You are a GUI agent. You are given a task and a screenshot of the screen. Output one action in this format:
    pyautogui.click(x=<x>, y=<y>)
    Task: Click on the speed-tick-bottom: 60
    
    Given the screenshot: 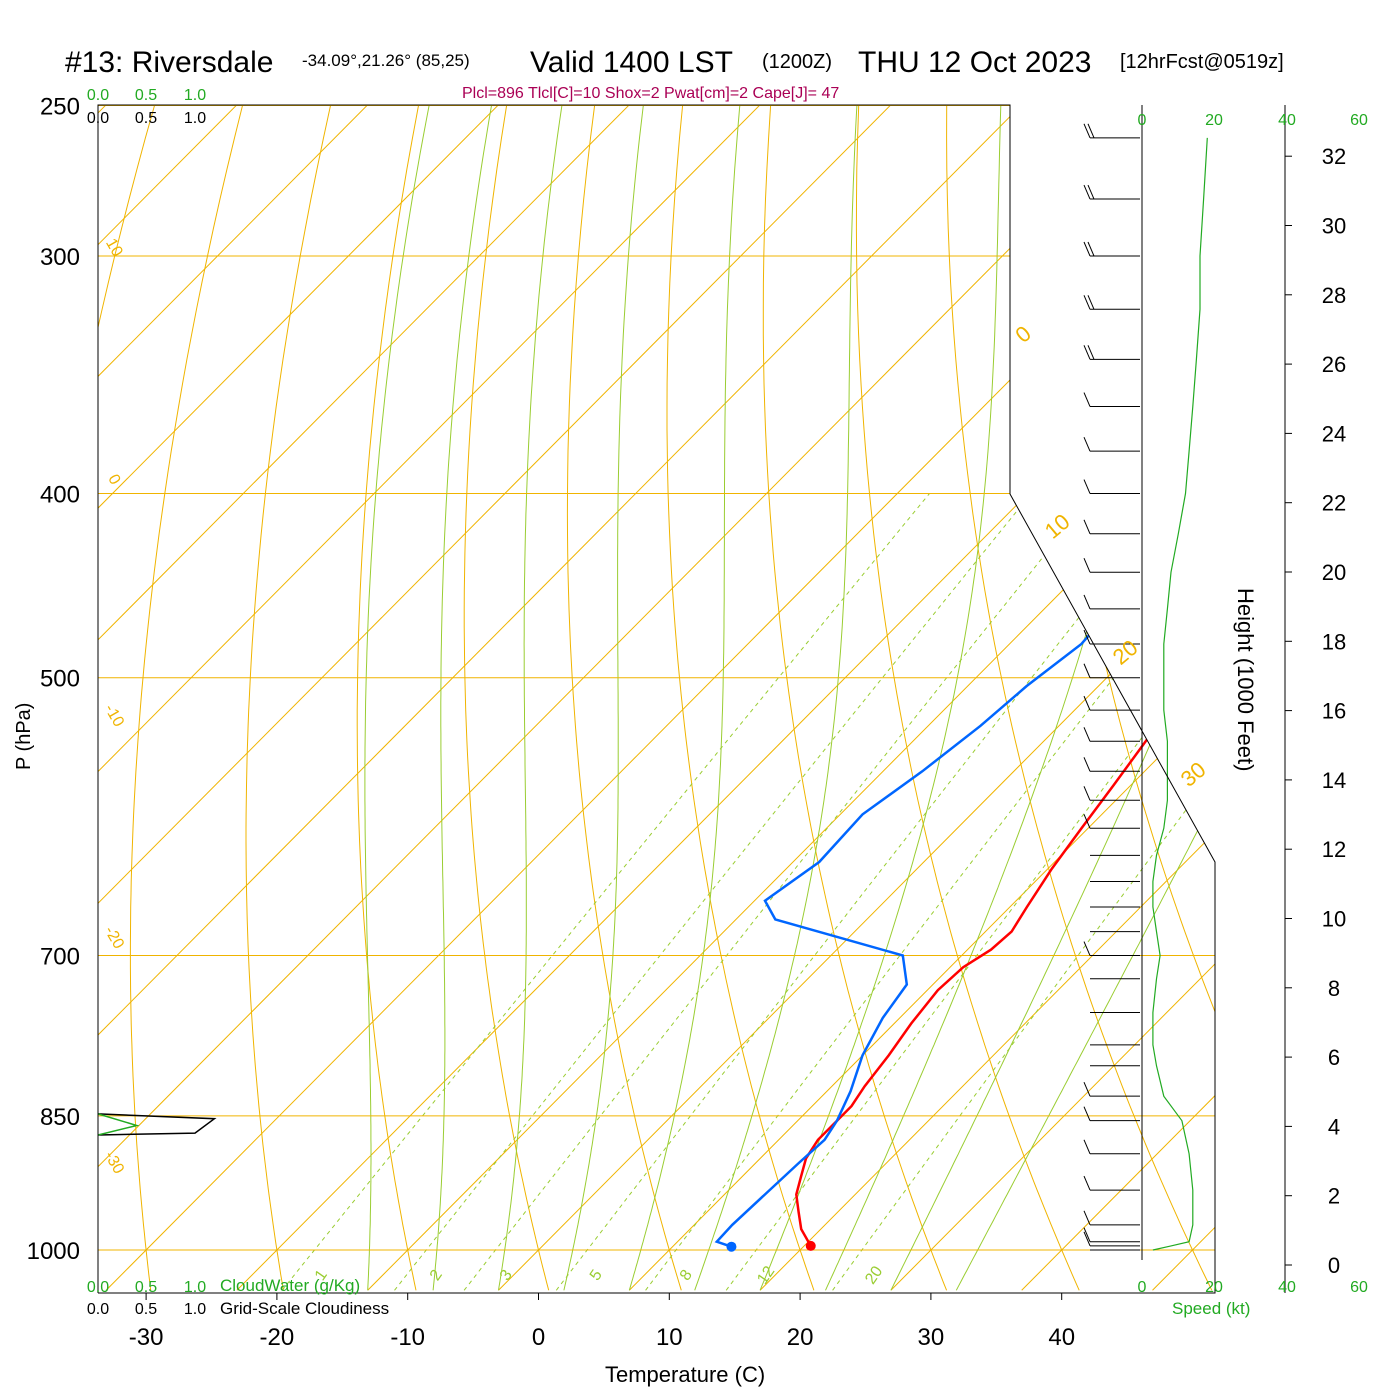 What is the action you would take?
    pyautogui.click(x=1359, y=1287)
    